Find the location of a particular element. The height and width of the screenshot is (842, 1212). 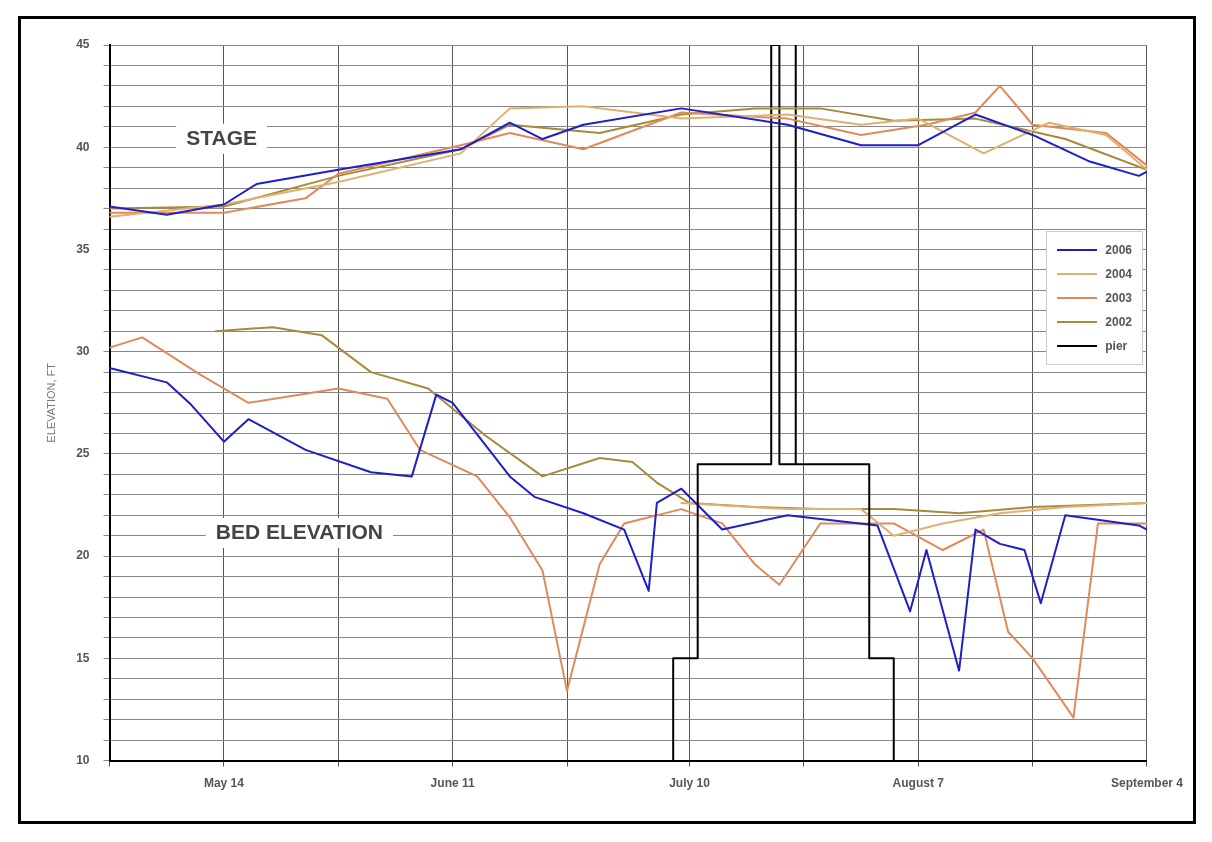

y-tick-label: 20 is located at coordinates (83, 555).